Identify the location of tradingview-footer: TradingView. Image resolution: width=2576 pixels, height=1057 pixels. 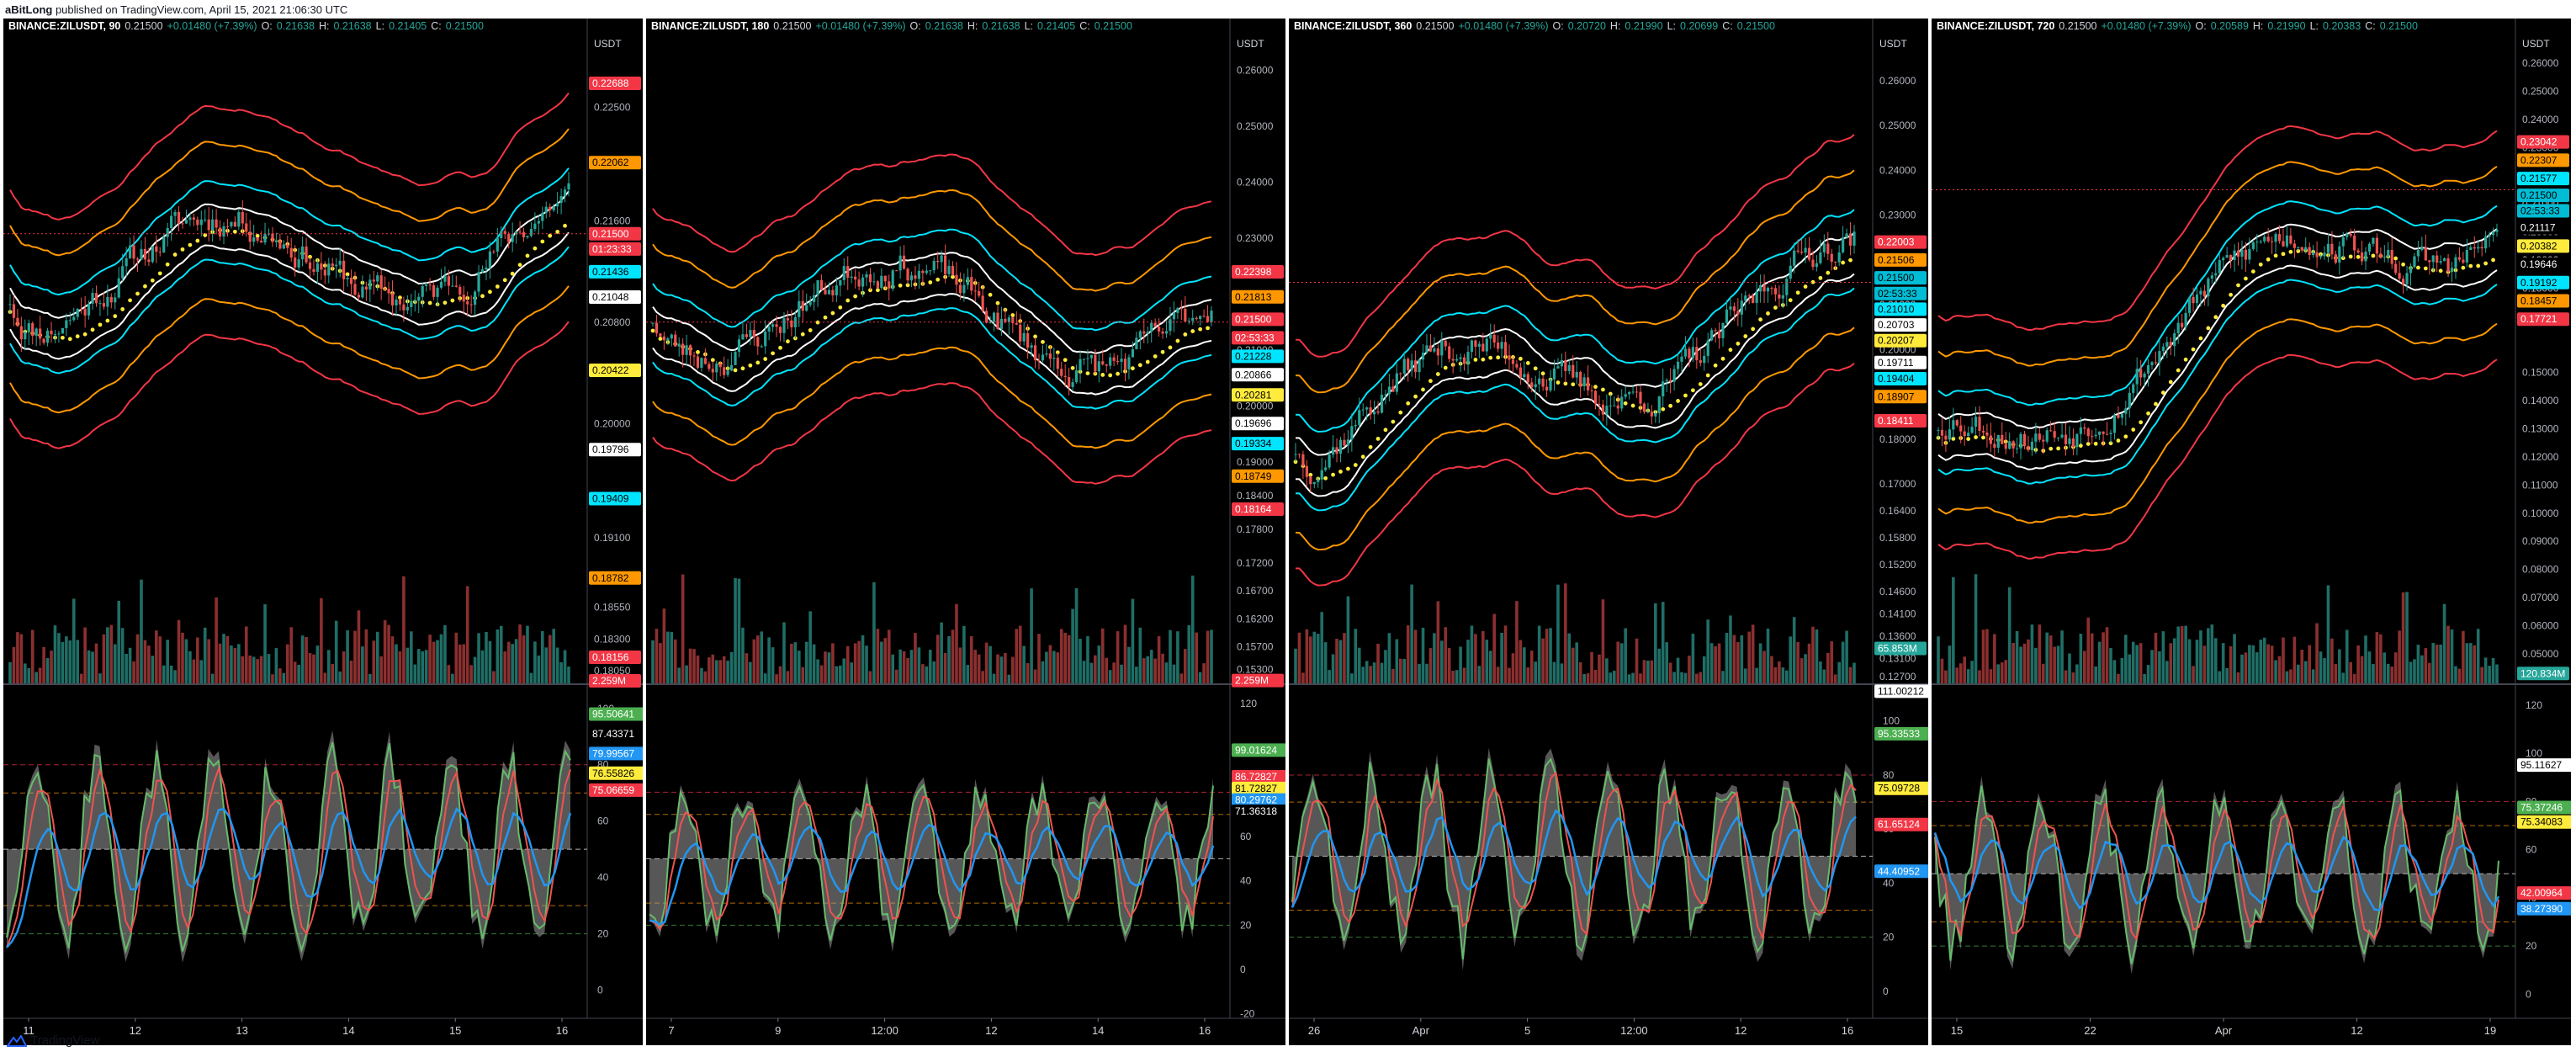
(54, 1040).